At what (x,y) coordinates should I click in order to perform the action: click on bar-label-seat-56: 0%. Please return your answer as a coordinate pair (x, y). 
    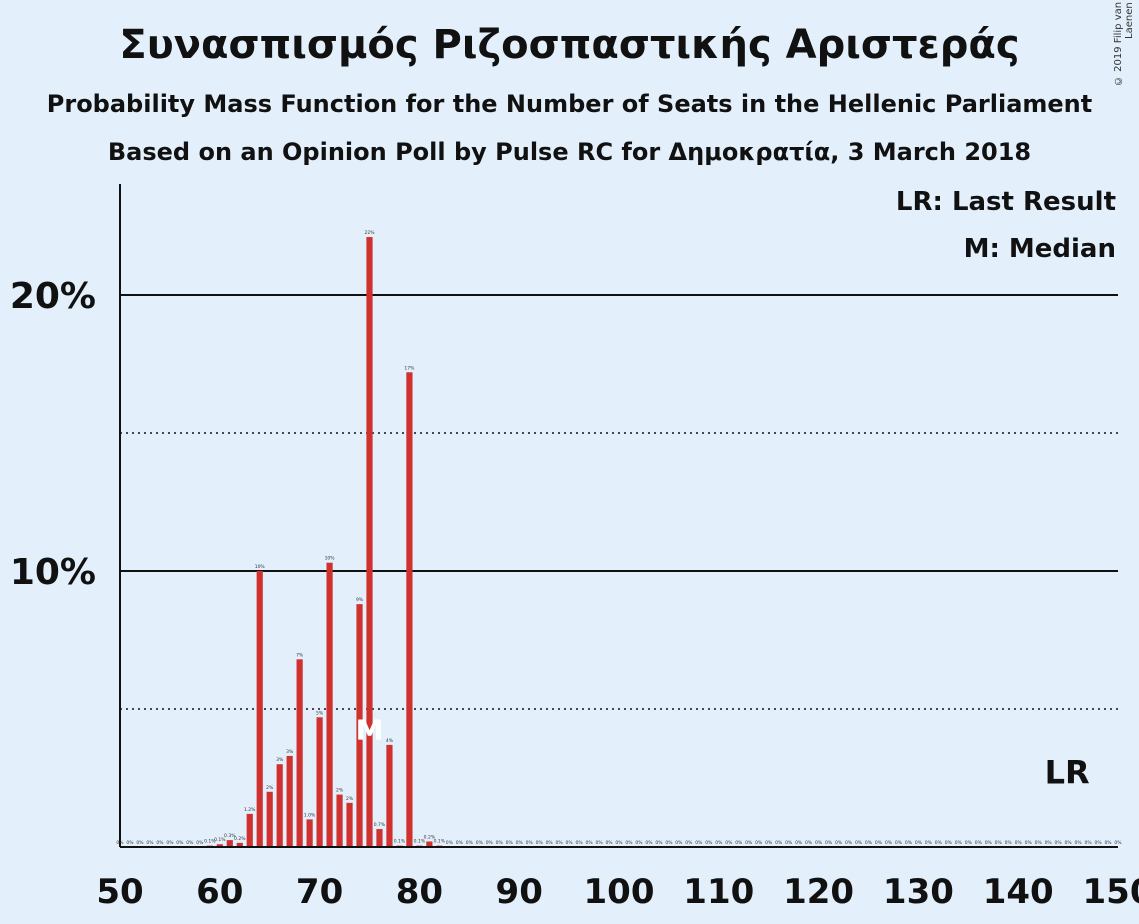
    Looking at the image, I should click on (180, 843).